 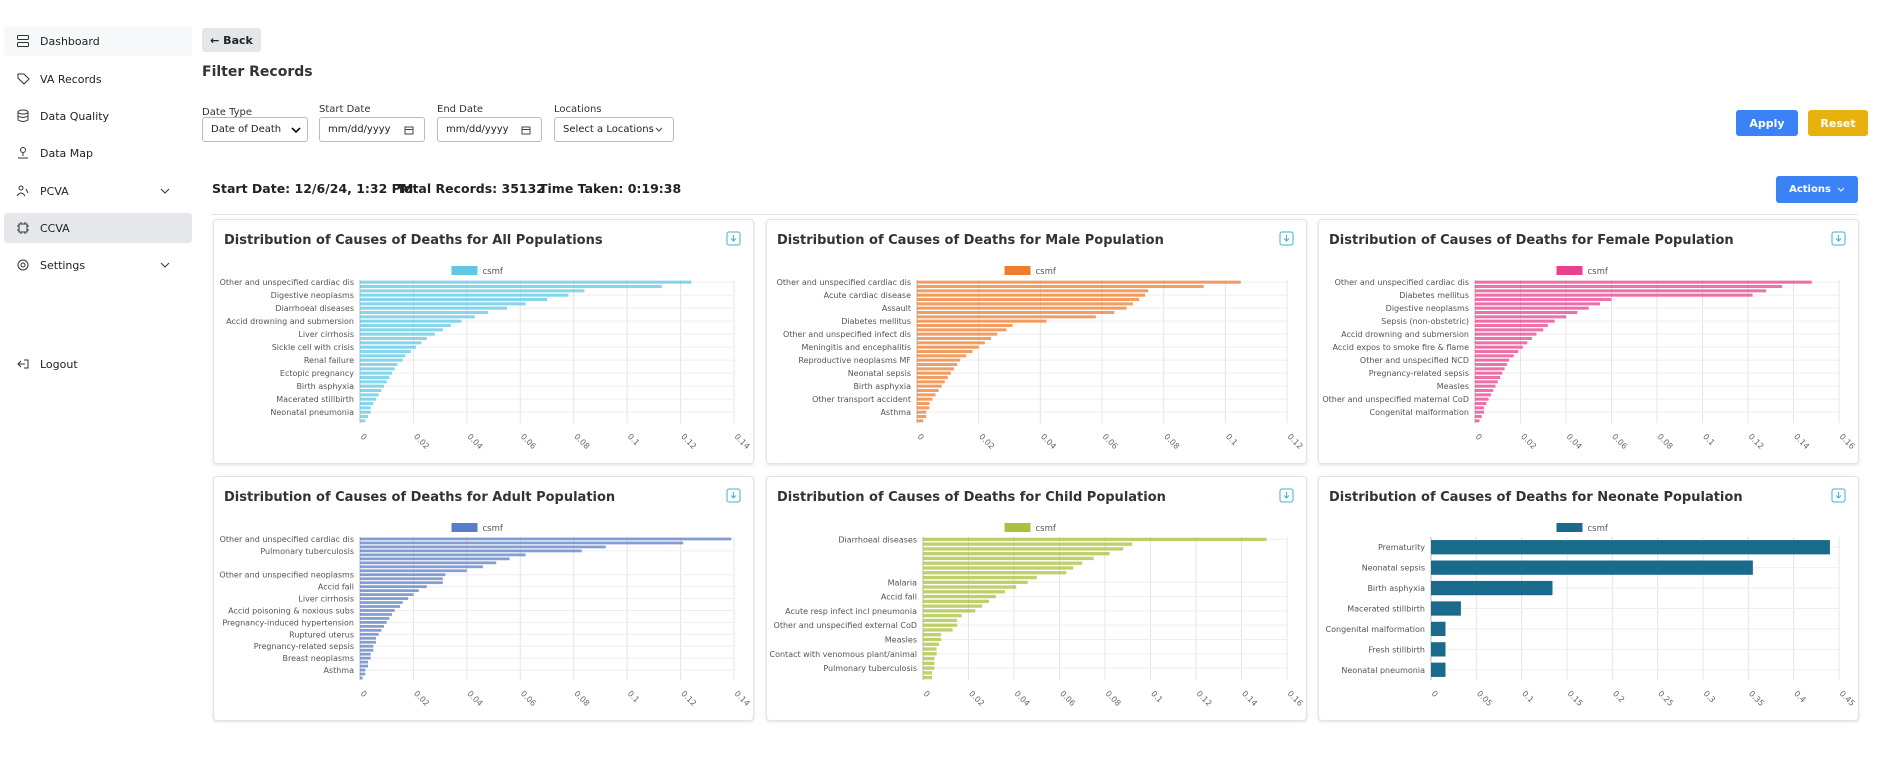 I want to click on nav-logout: Logout, so click(x=98, y=364).